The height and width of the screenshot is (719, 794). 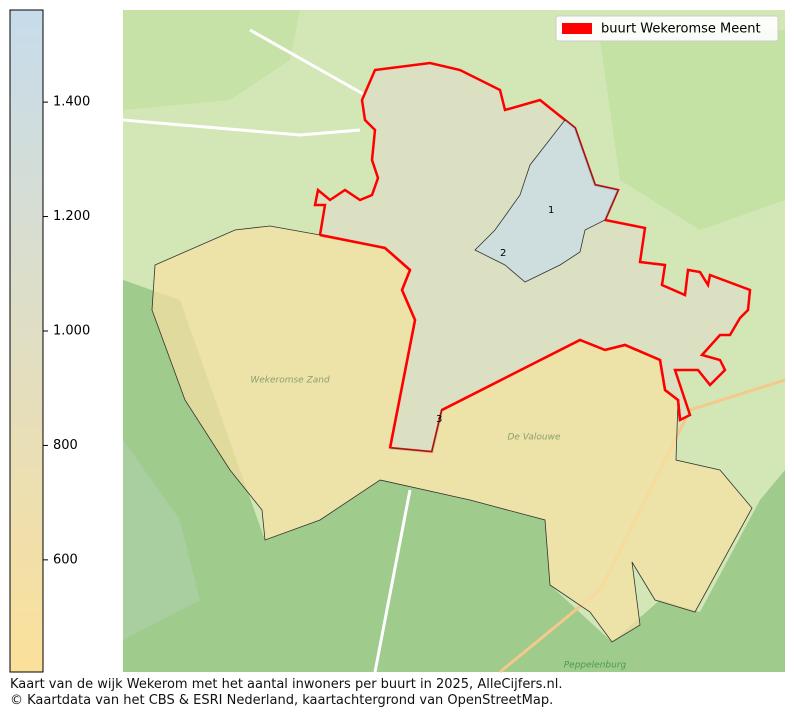 I want to click on region-label: 2, so click(x=503, y=253).